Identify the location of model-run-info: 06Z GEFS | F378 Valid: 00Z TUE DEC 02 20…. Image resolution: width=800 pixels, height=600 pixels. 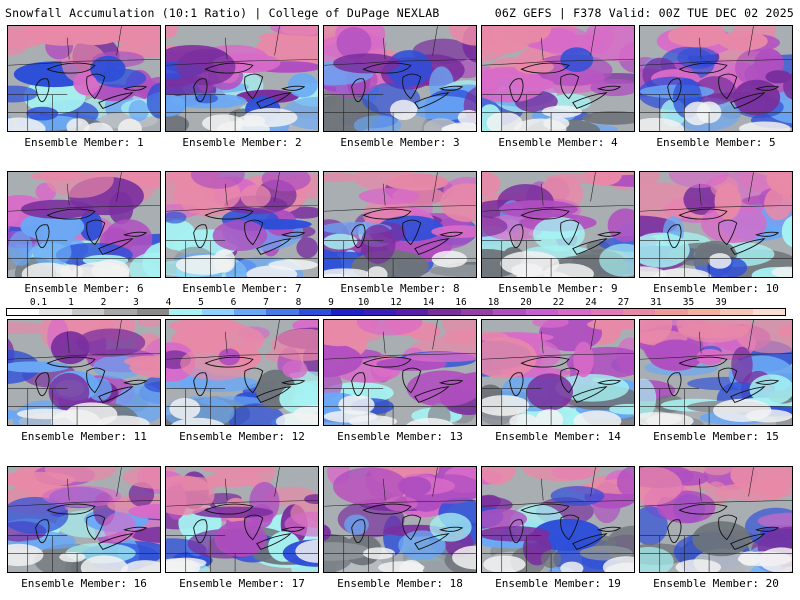
(644, 13).